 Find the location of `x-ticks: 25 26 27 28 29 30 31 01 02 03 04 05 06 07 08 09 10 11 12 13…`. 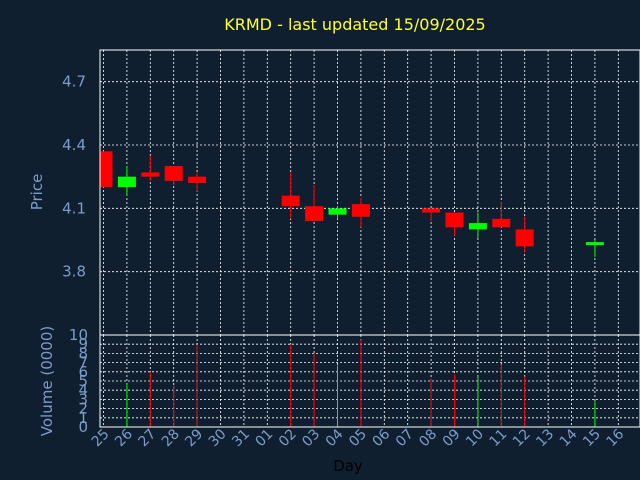

x-ticks: 25 26 27 28 29 30 31 01 02 03 04 05 06 07 08 09 10 11 12 13… is located at coordinates (358, 438).